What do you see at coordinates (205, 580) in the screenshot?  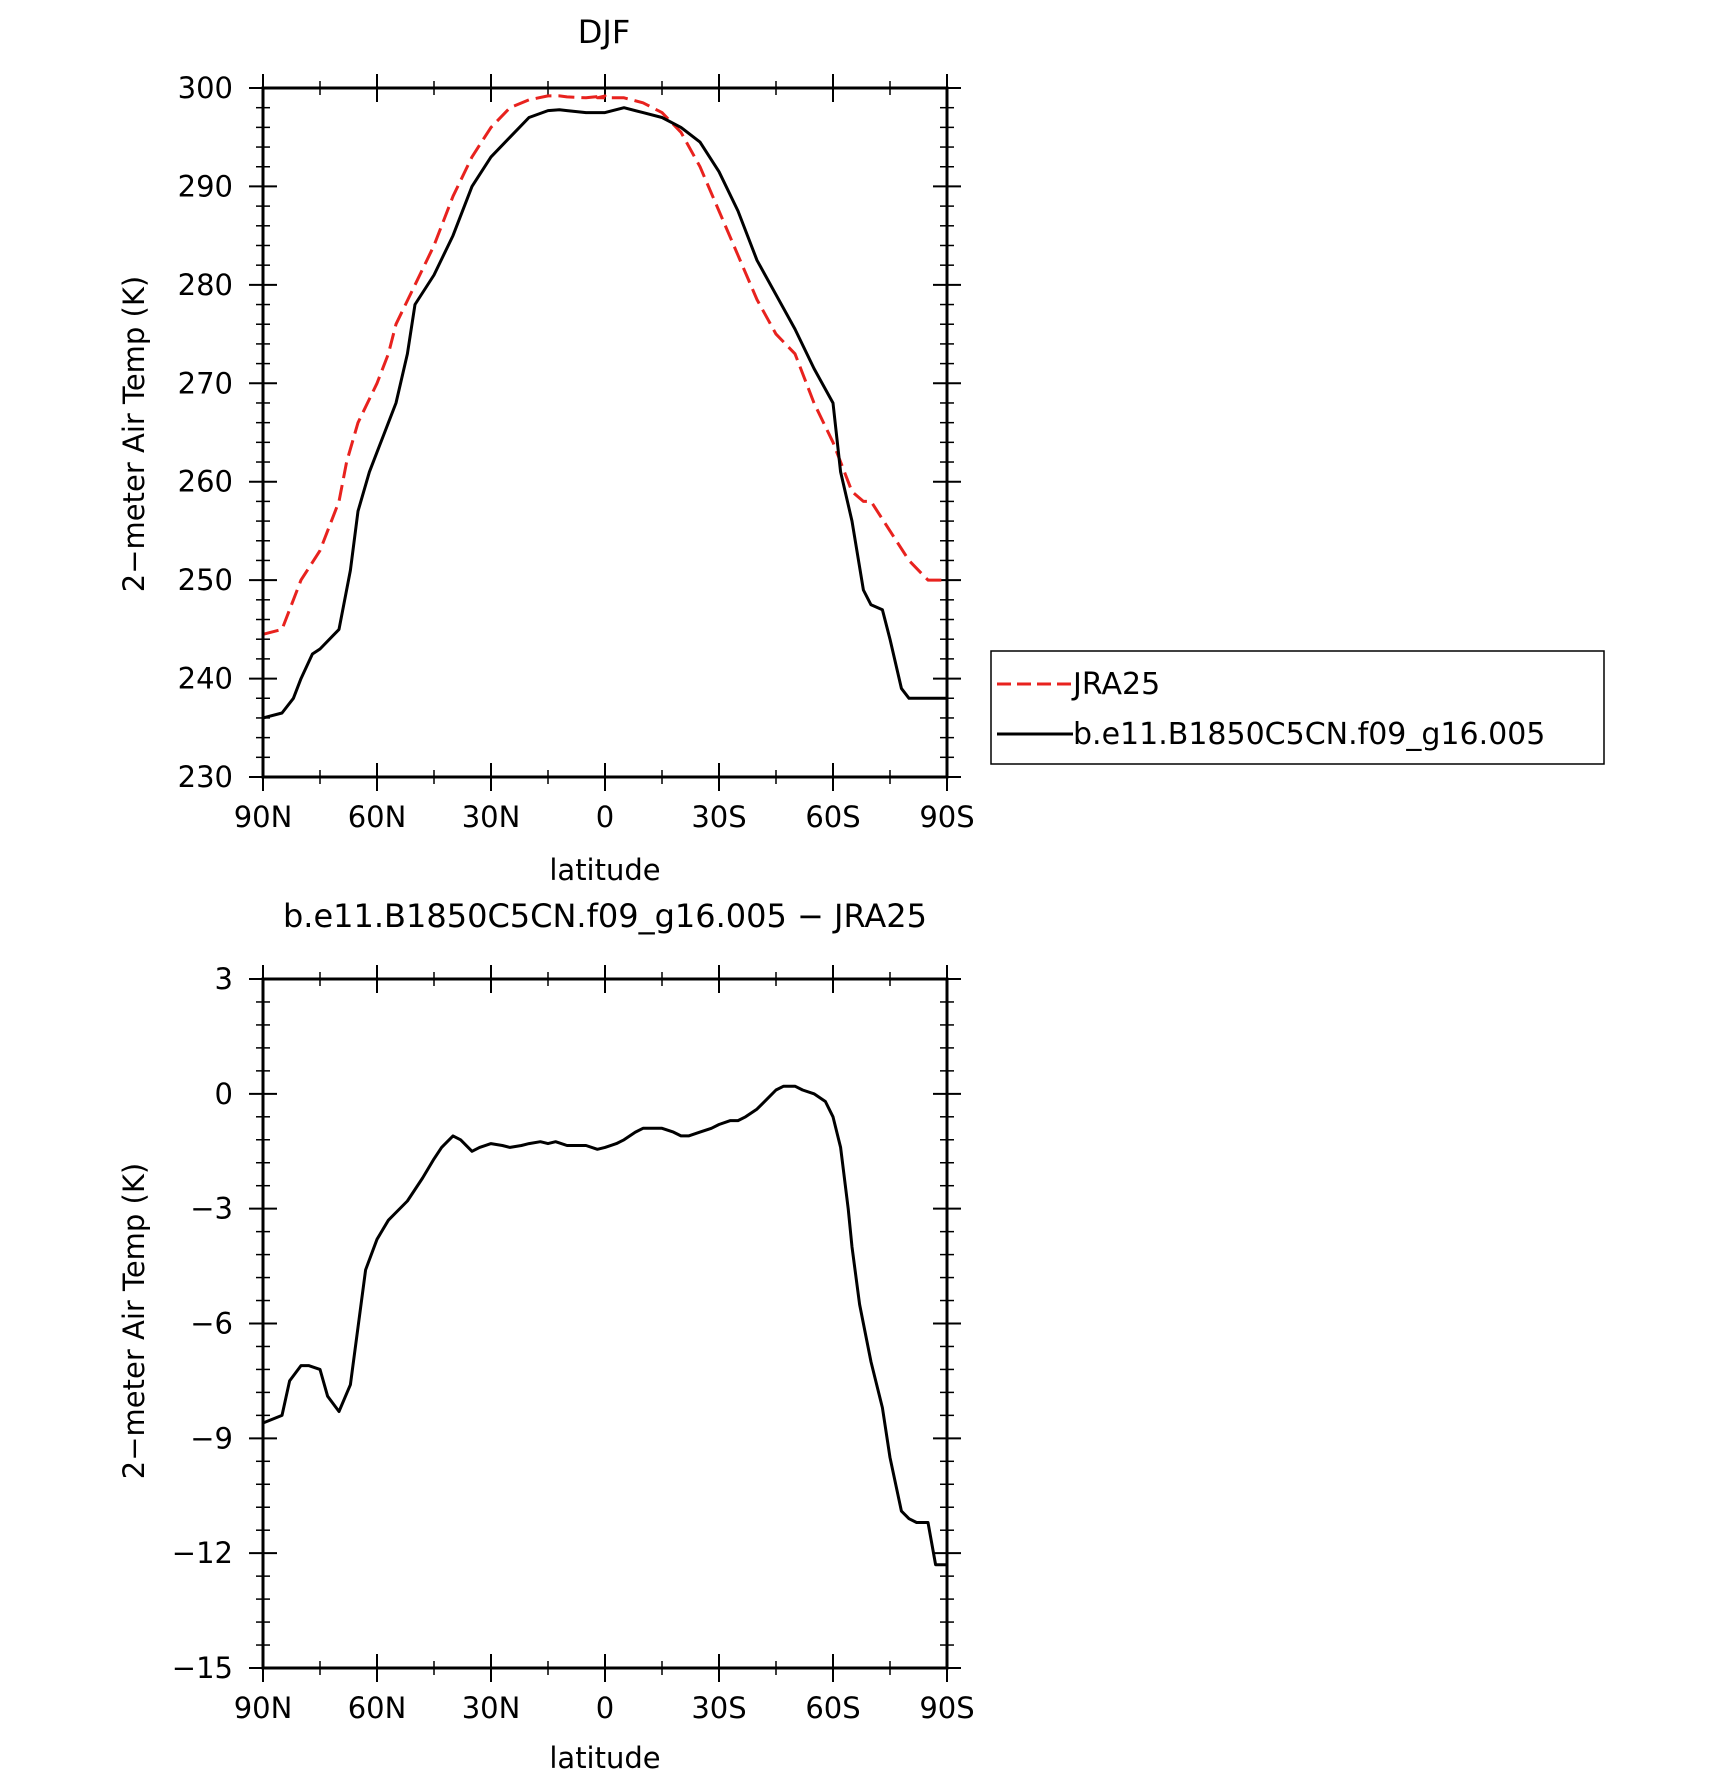 I see `top-plot-ytick-label: 250` at bounding box center [205, 580].